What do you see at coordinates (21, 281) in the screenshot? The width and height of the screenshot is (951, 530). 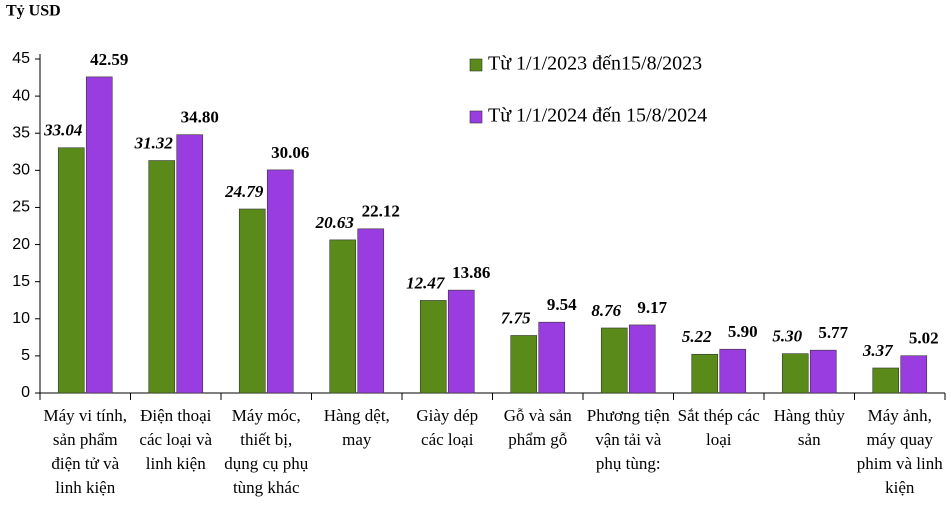 I see `y-tick-label: 15` at bounding box center [21, 281].